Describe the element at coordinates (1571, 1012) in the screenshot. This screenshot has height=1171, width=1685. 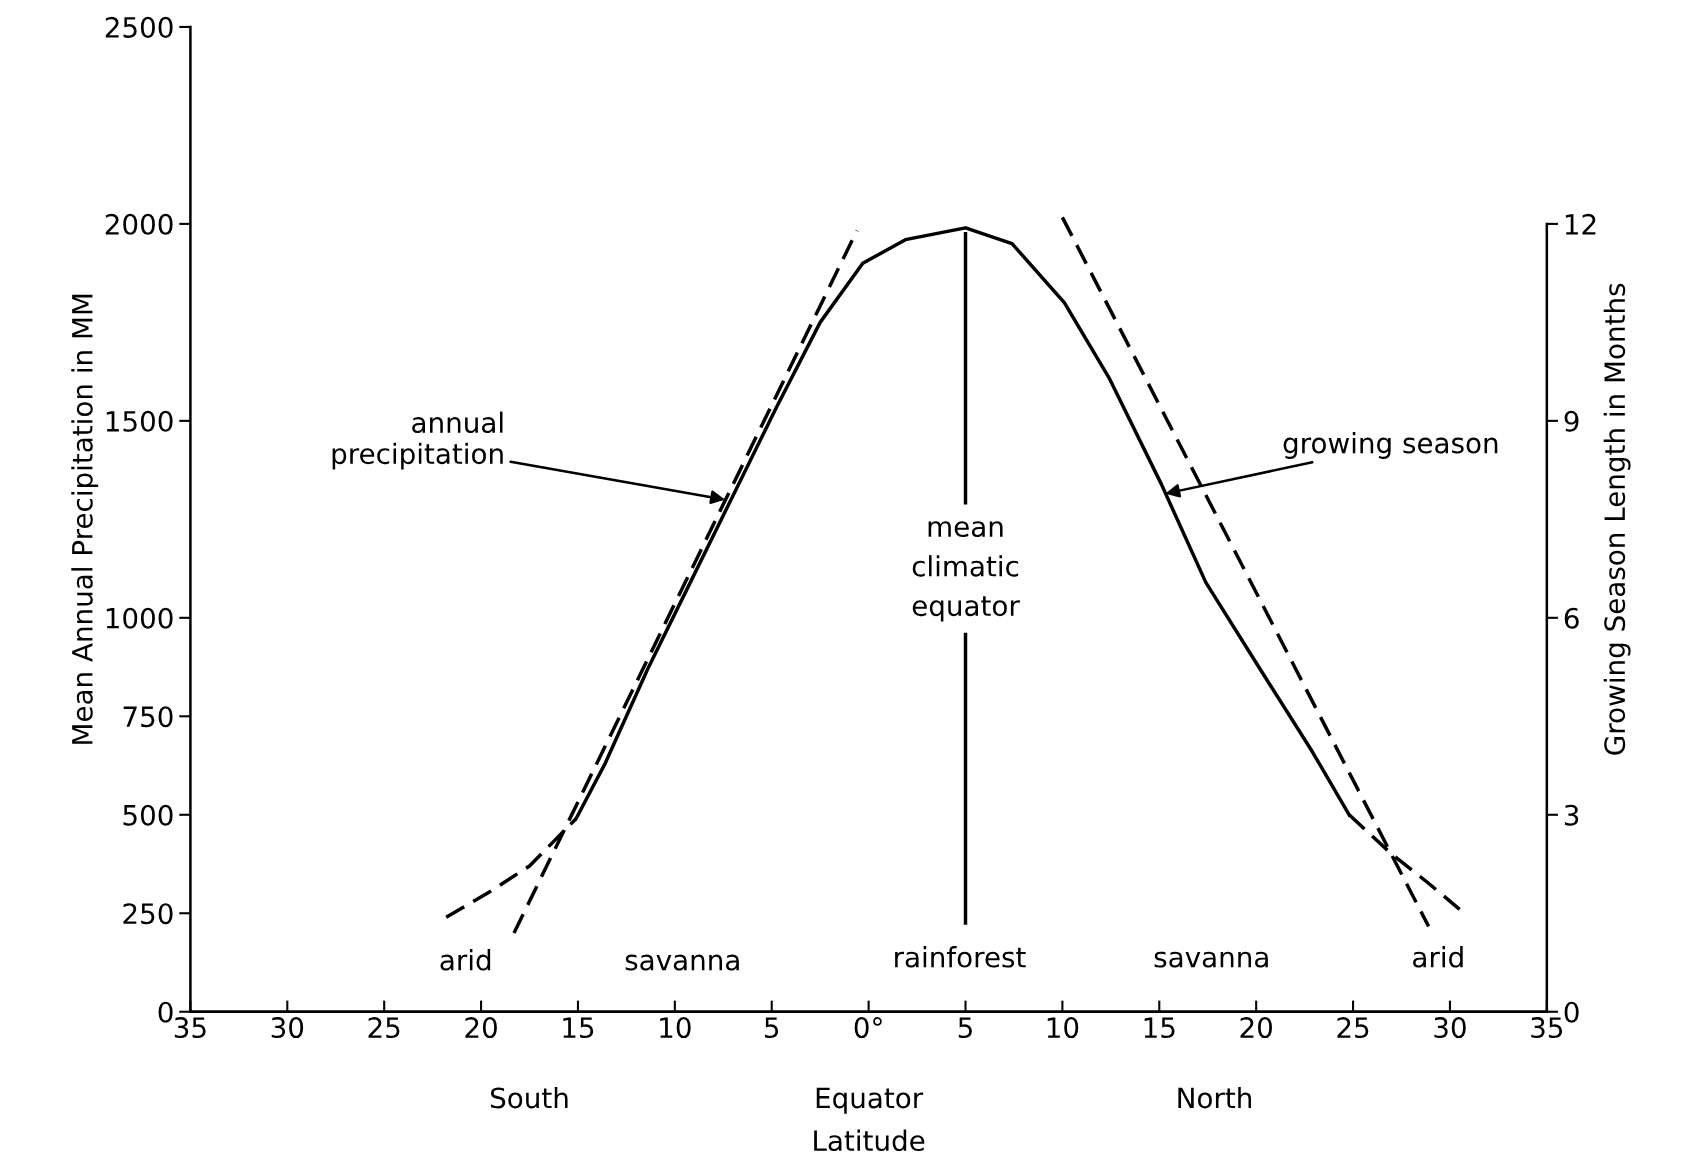
I see `y2-tick-label: 0` at that location.